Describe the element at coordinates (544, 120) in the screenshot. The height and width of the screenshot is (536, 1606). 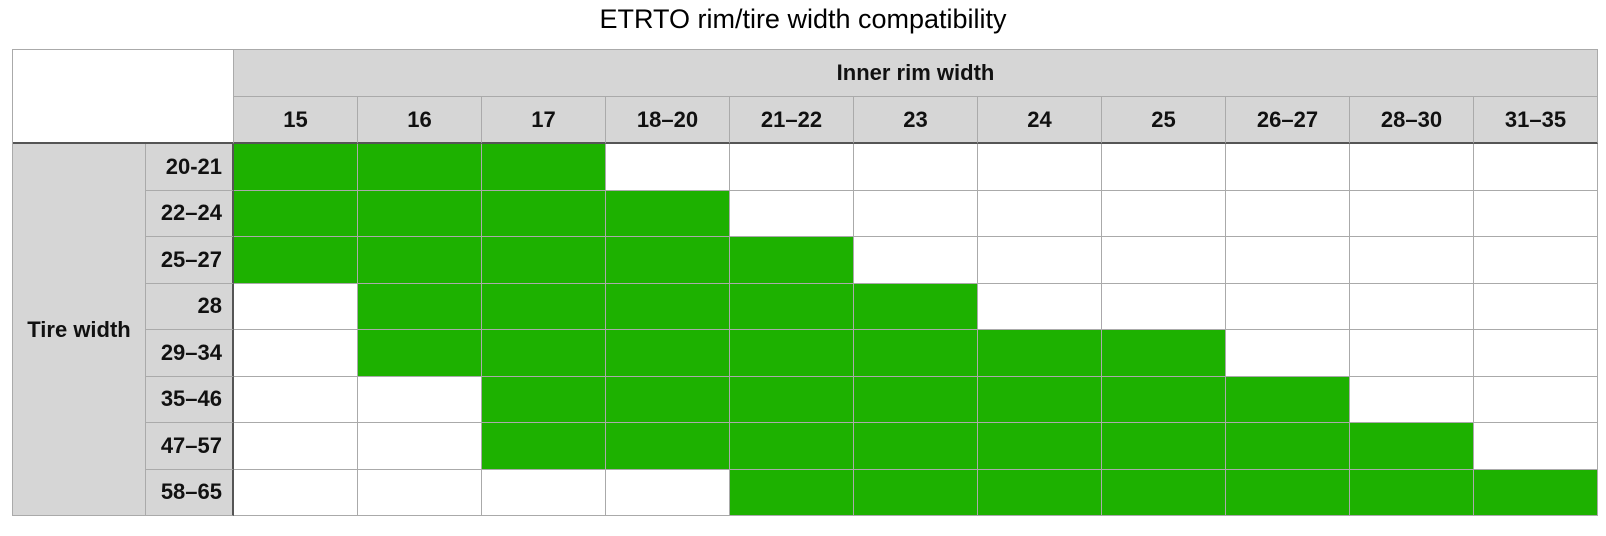
I see `column-header: 17` at that location.